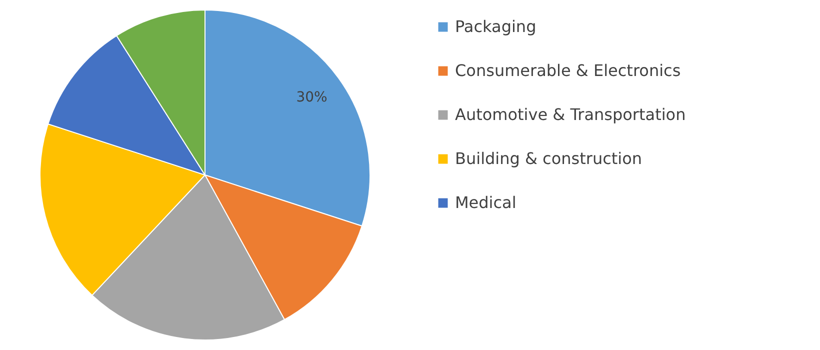 Image resolution: width=820 pixels, height=350 pixels. What do you see at coordinates (312, 97) in the screenshot?
I see `data-label: 30%` at bounding box center [312, 97].